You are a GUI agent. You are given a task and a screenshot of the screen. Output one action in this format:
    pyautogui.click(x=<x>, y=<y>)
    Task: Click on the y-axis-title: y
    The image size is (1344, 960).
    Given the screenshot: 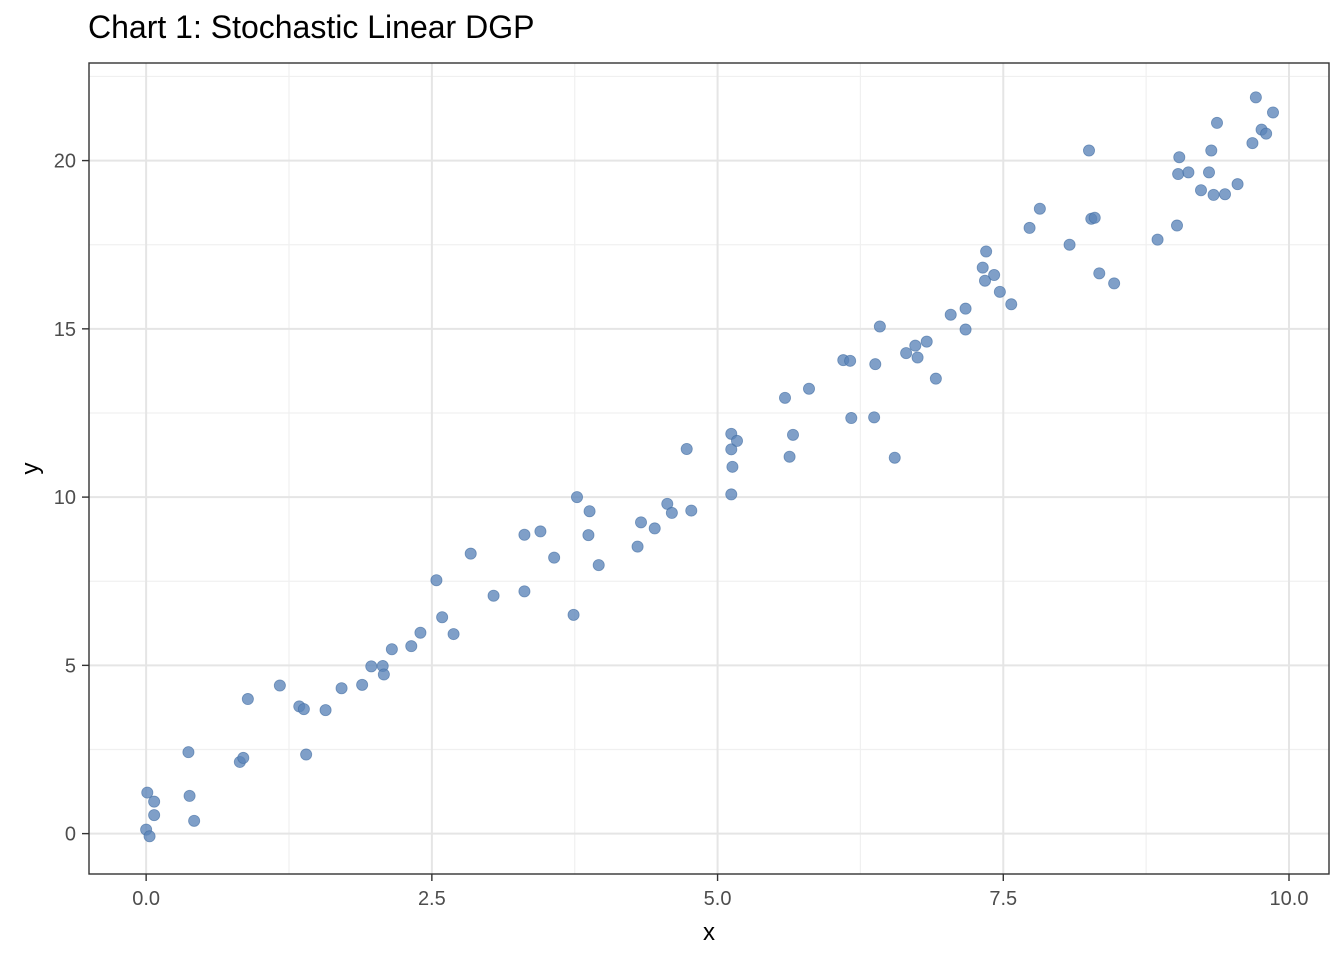 What is the action you would take?
    pyautogui.click(x=30, y=469)
    